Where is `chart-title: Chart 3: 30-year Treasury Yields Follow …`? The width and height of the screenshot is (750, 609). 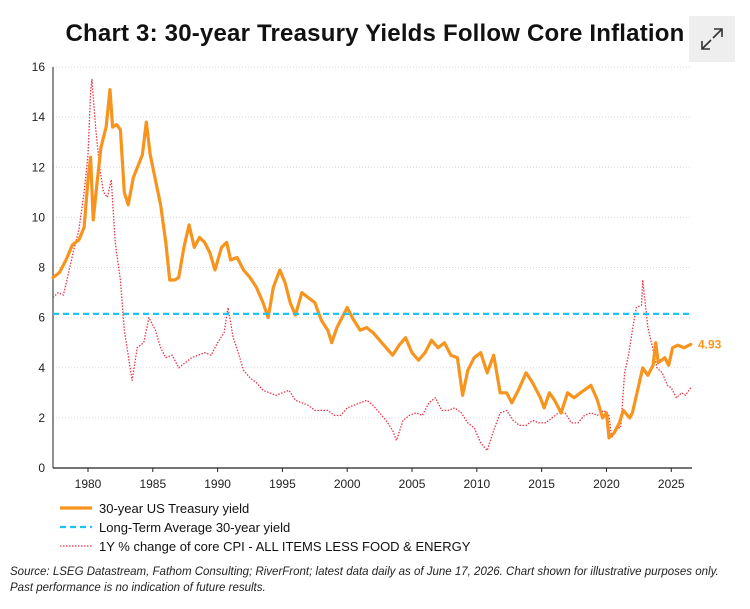
chart-title: Chart 3: 30-year Treasury Yields Follow … is located at coordinates (375, 33).